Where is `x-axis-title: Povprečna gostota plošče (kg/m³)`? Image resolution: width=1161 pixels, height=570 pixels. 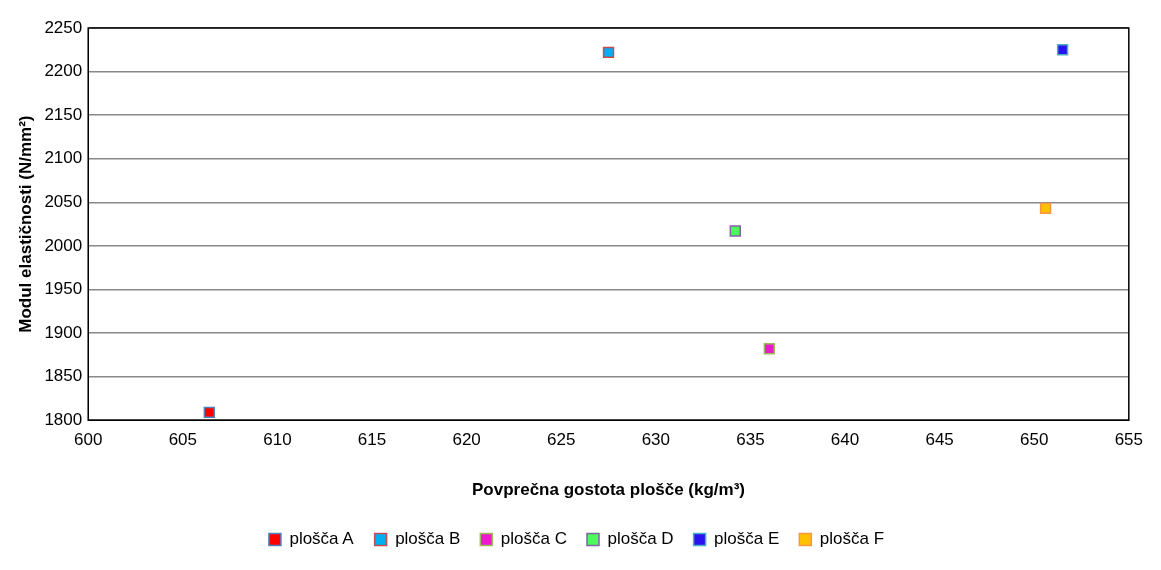 x-axis-title: Povprečna gostota plošče (kg/m³) is located at coordinates (609, 490).